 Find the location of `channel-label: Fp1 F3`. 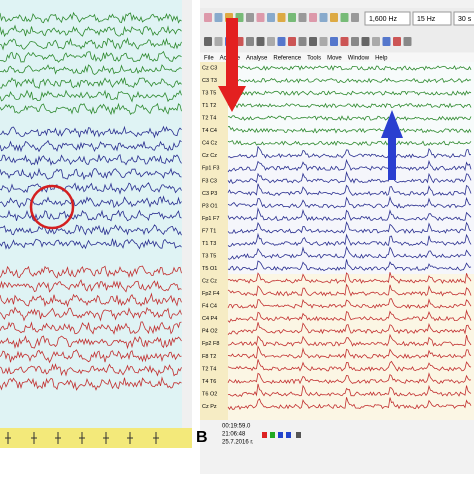

channel-label: Fp1 F3 is located at coordinates (210, 169).